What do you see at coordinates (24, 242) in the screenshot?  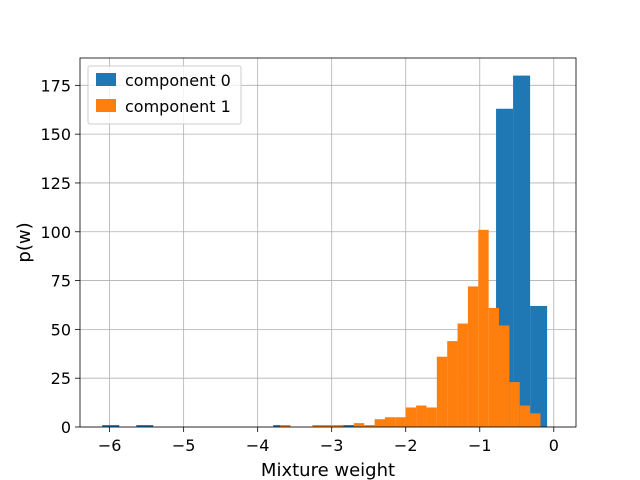 I see `y-axis-label: p(w)` at bounding box center [24, 242].